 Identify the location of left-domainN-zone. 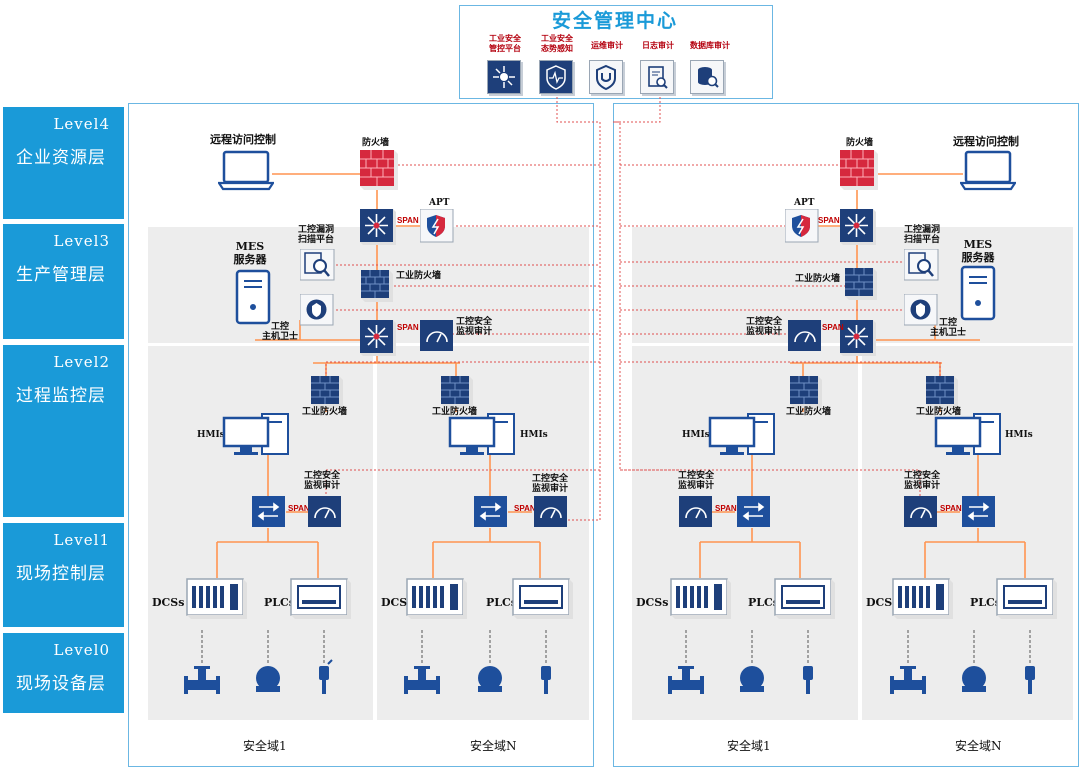
(483, 533).